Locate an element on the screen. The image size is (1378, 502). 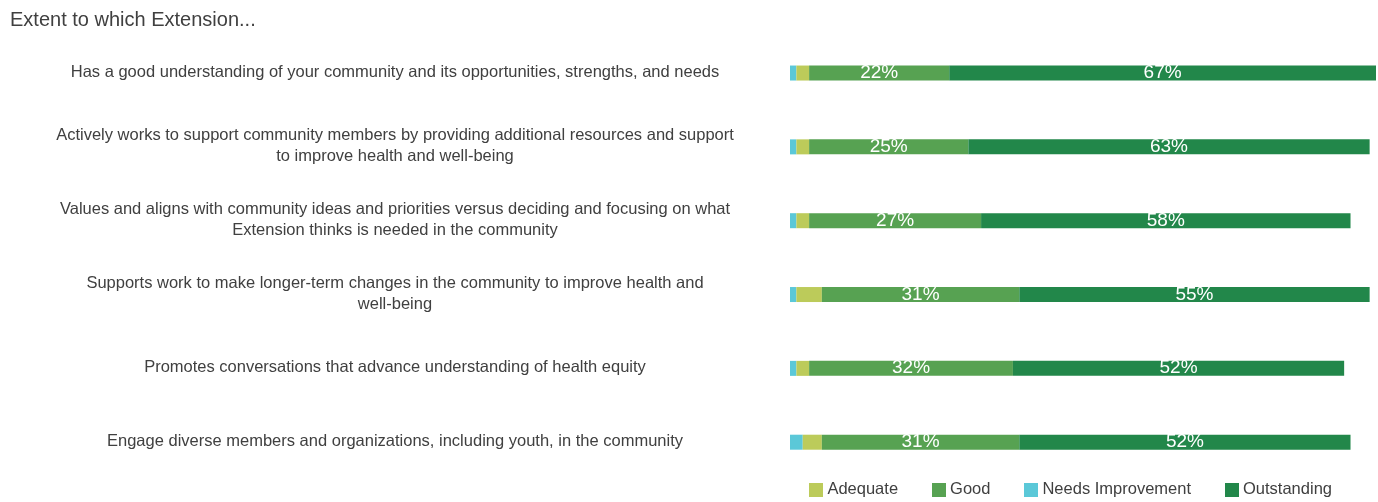
data-label: 25% is located at coordinates (888, 145).